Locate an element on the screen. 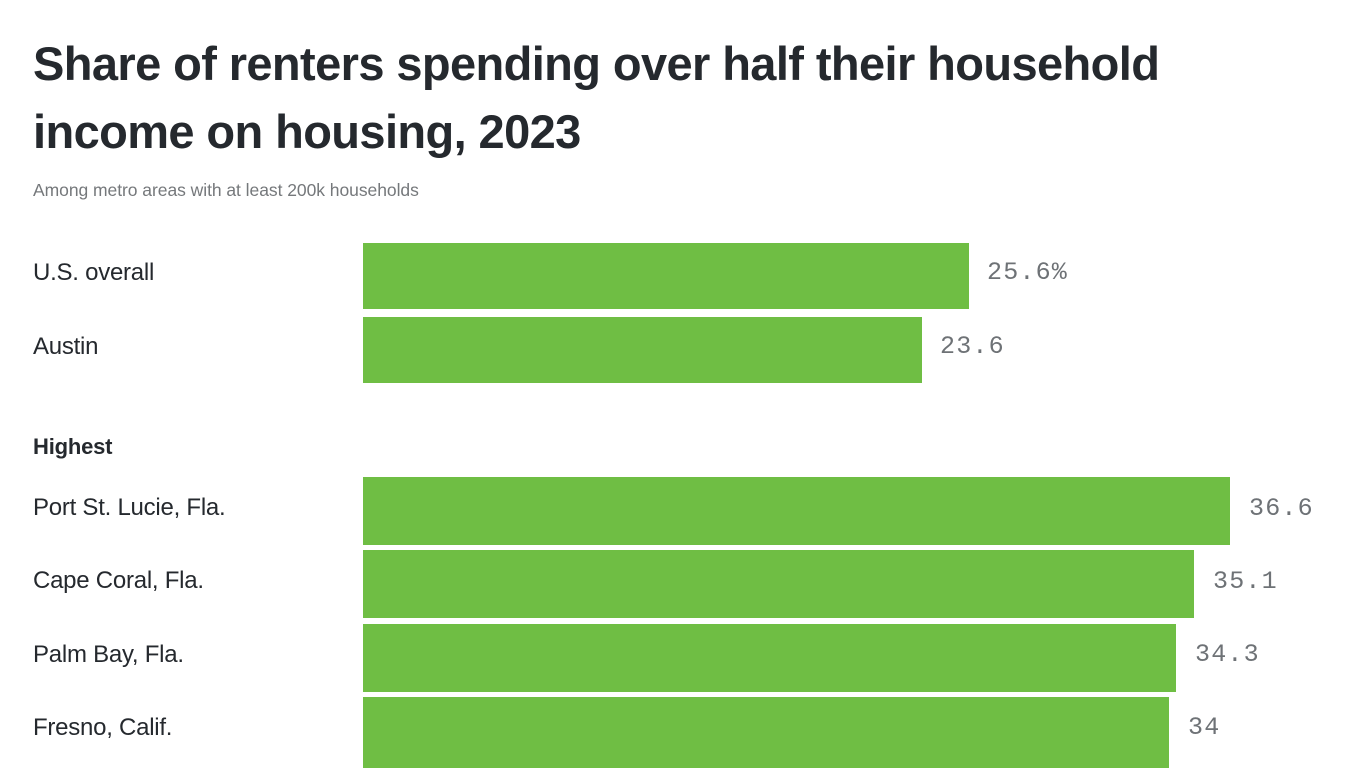 This screenshot has width=1366, height=768. bar-us-overall is located at coordinates (666, 276).